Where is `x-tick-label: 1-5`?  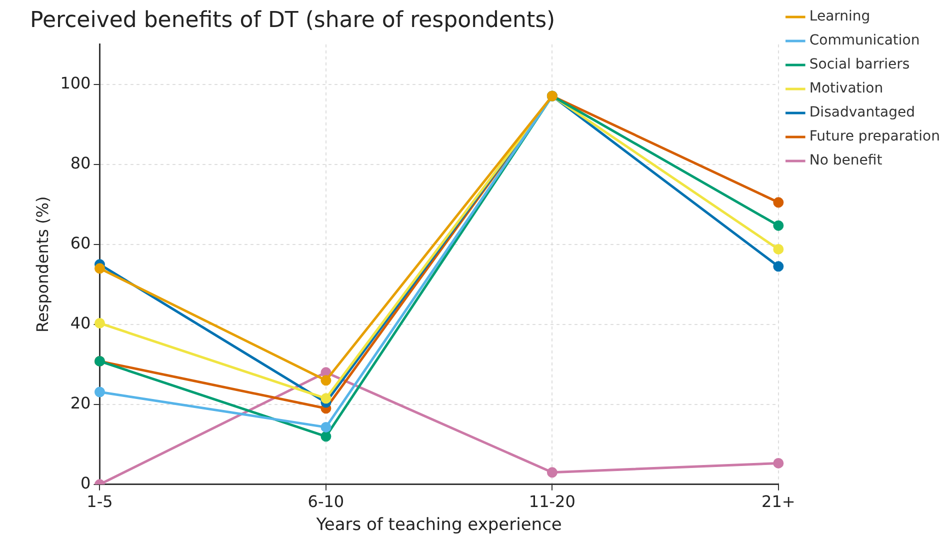 x-tick-label: 1-5 is located at coordinates (99, 502).